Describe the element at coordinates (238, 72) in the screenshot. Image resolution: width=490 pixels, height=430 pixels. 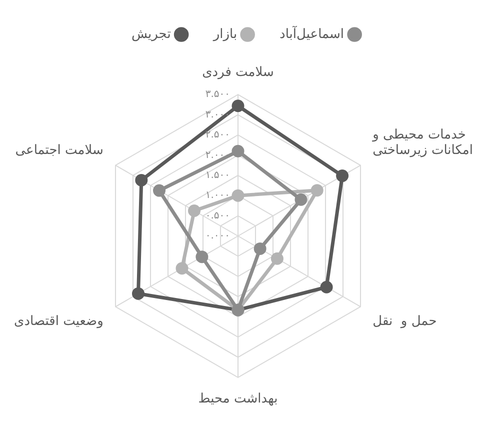
I see `spoke-label: سلامت فردی` at that location.